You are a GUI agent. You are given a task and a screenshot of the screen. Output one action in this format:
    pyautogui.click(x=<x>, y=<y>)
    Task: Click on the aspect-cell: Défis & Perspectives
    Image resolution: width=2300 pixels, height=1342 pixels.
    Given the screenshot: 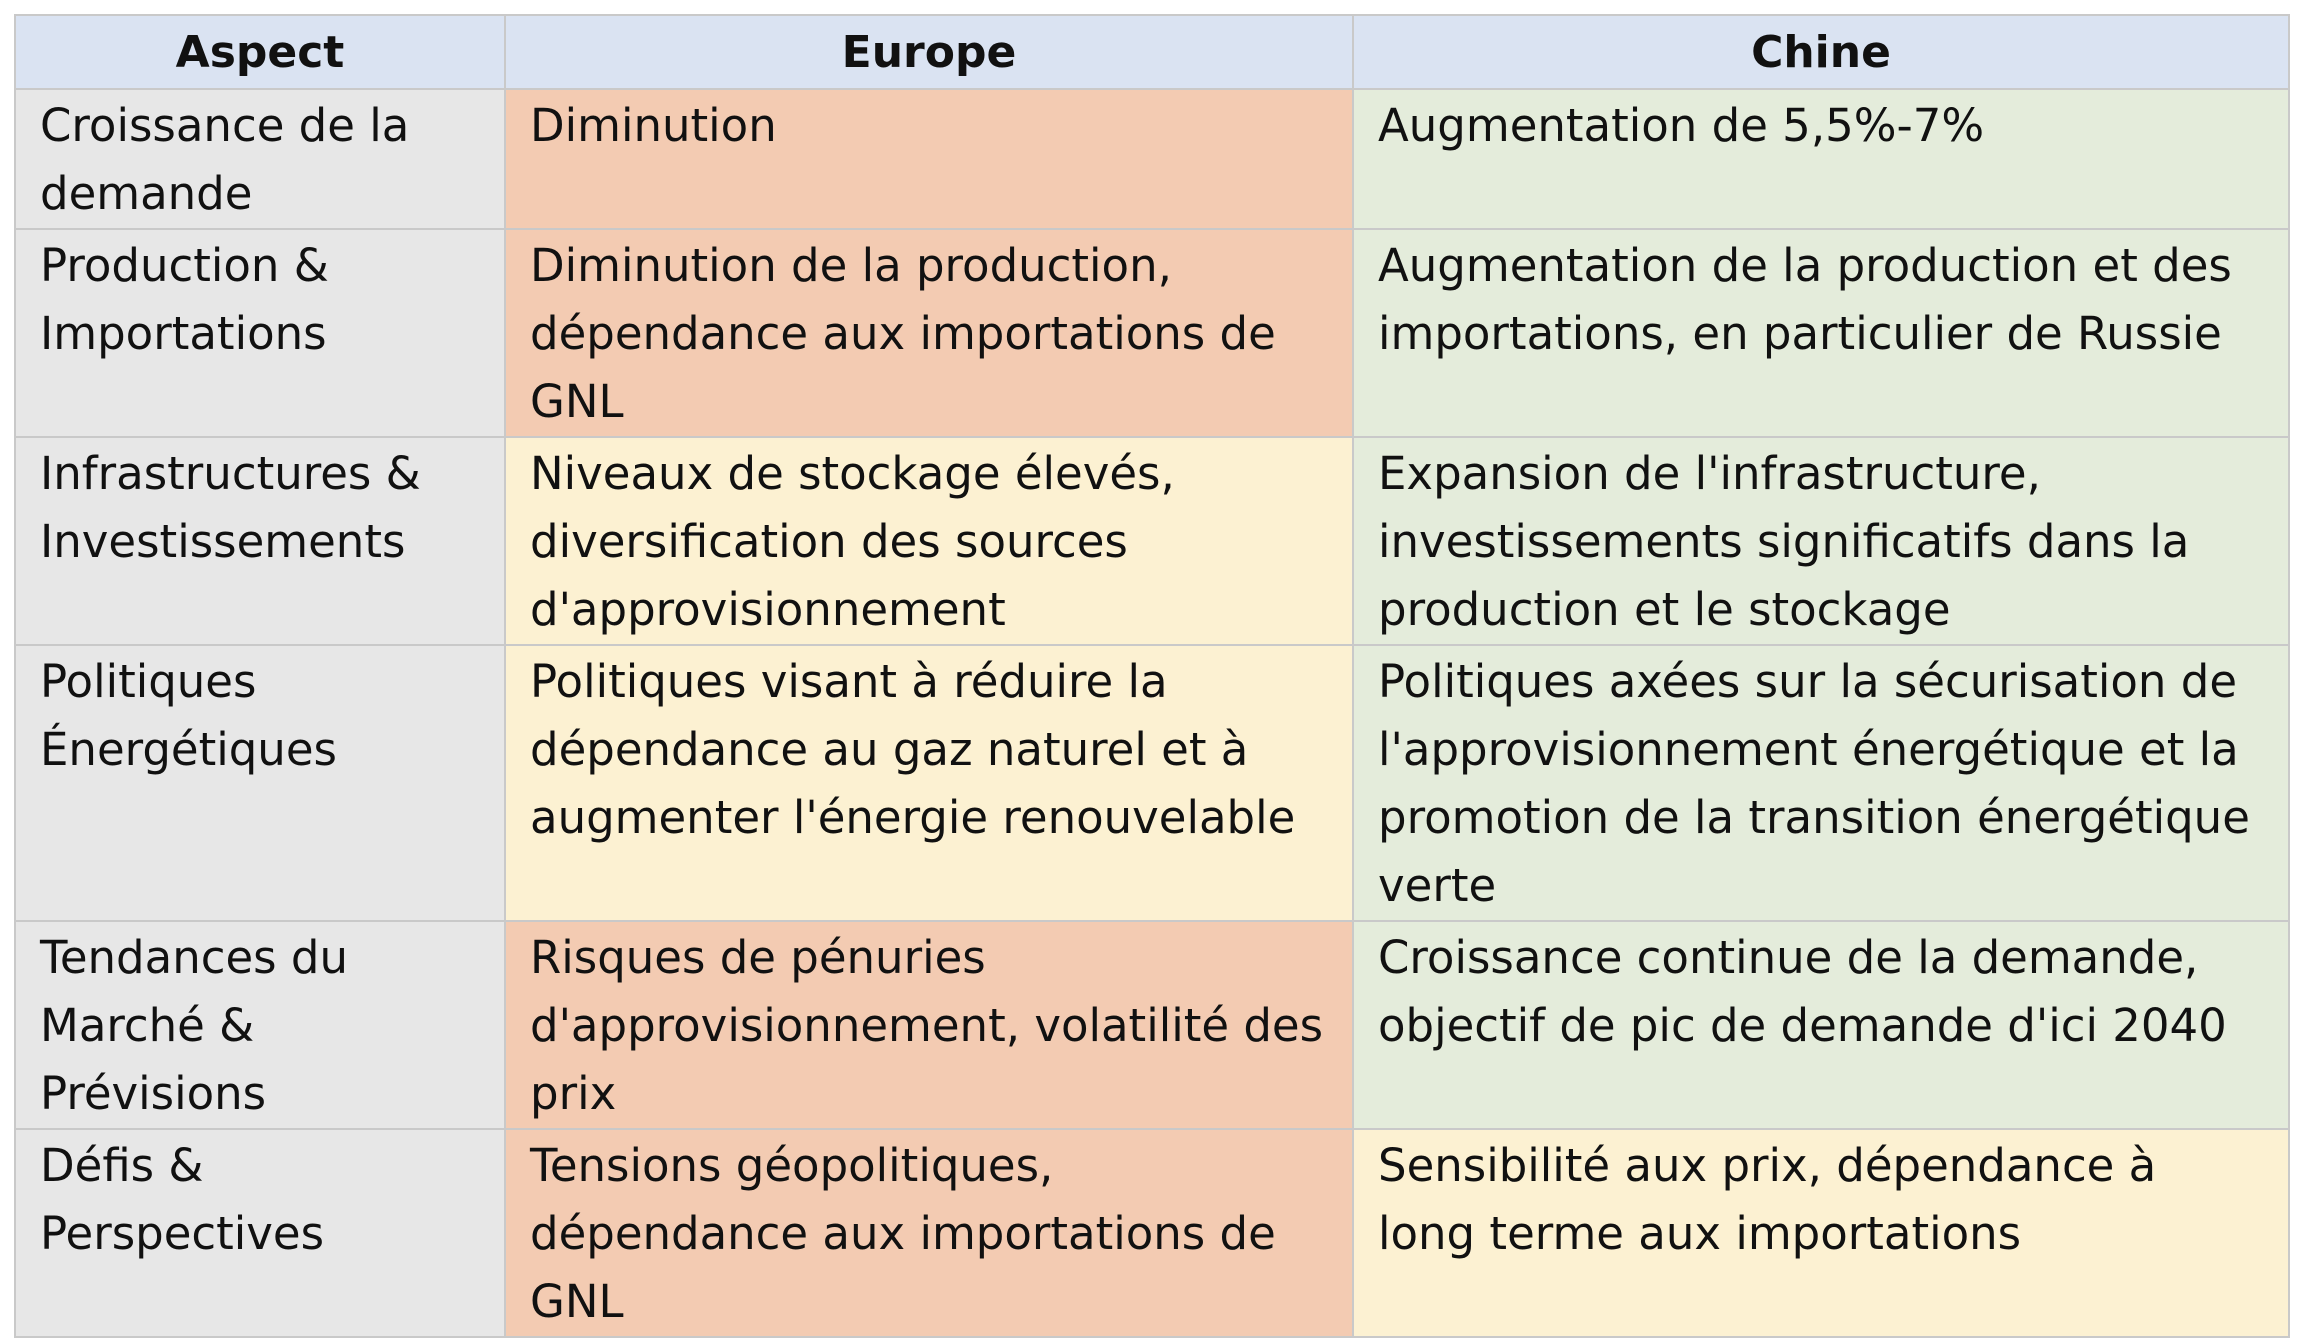 What is the action you would take?
    pyautogui.click(x=260, y=1233)
    